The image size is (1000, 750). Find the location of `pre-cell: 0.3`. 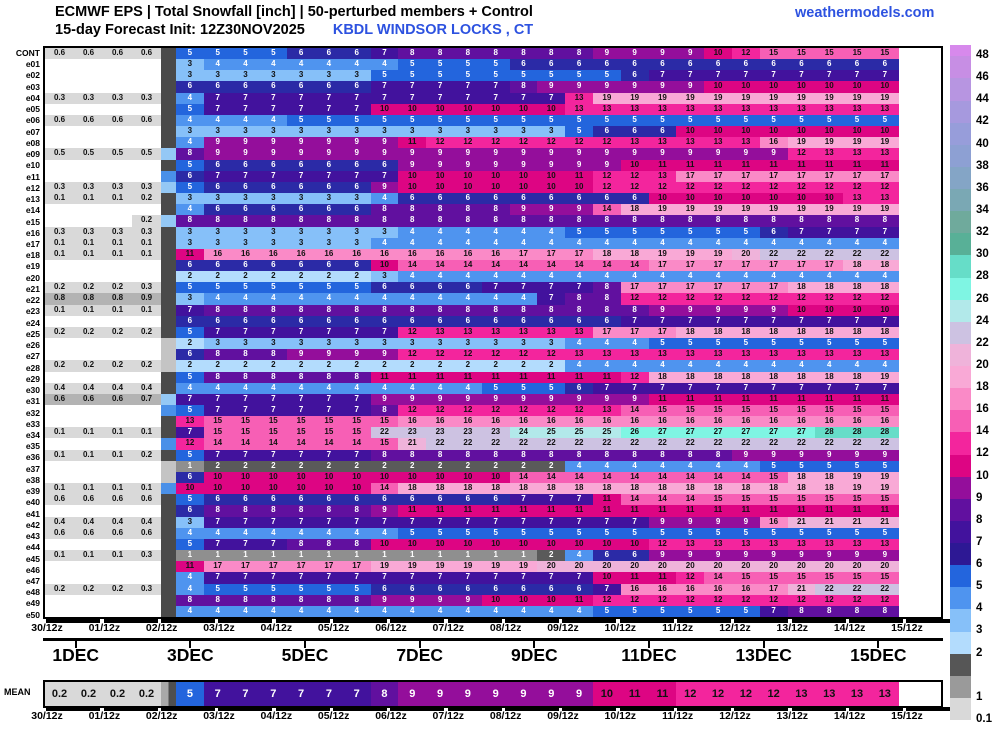

pre-cell: 0.3 is located at coordinates (88, 232).